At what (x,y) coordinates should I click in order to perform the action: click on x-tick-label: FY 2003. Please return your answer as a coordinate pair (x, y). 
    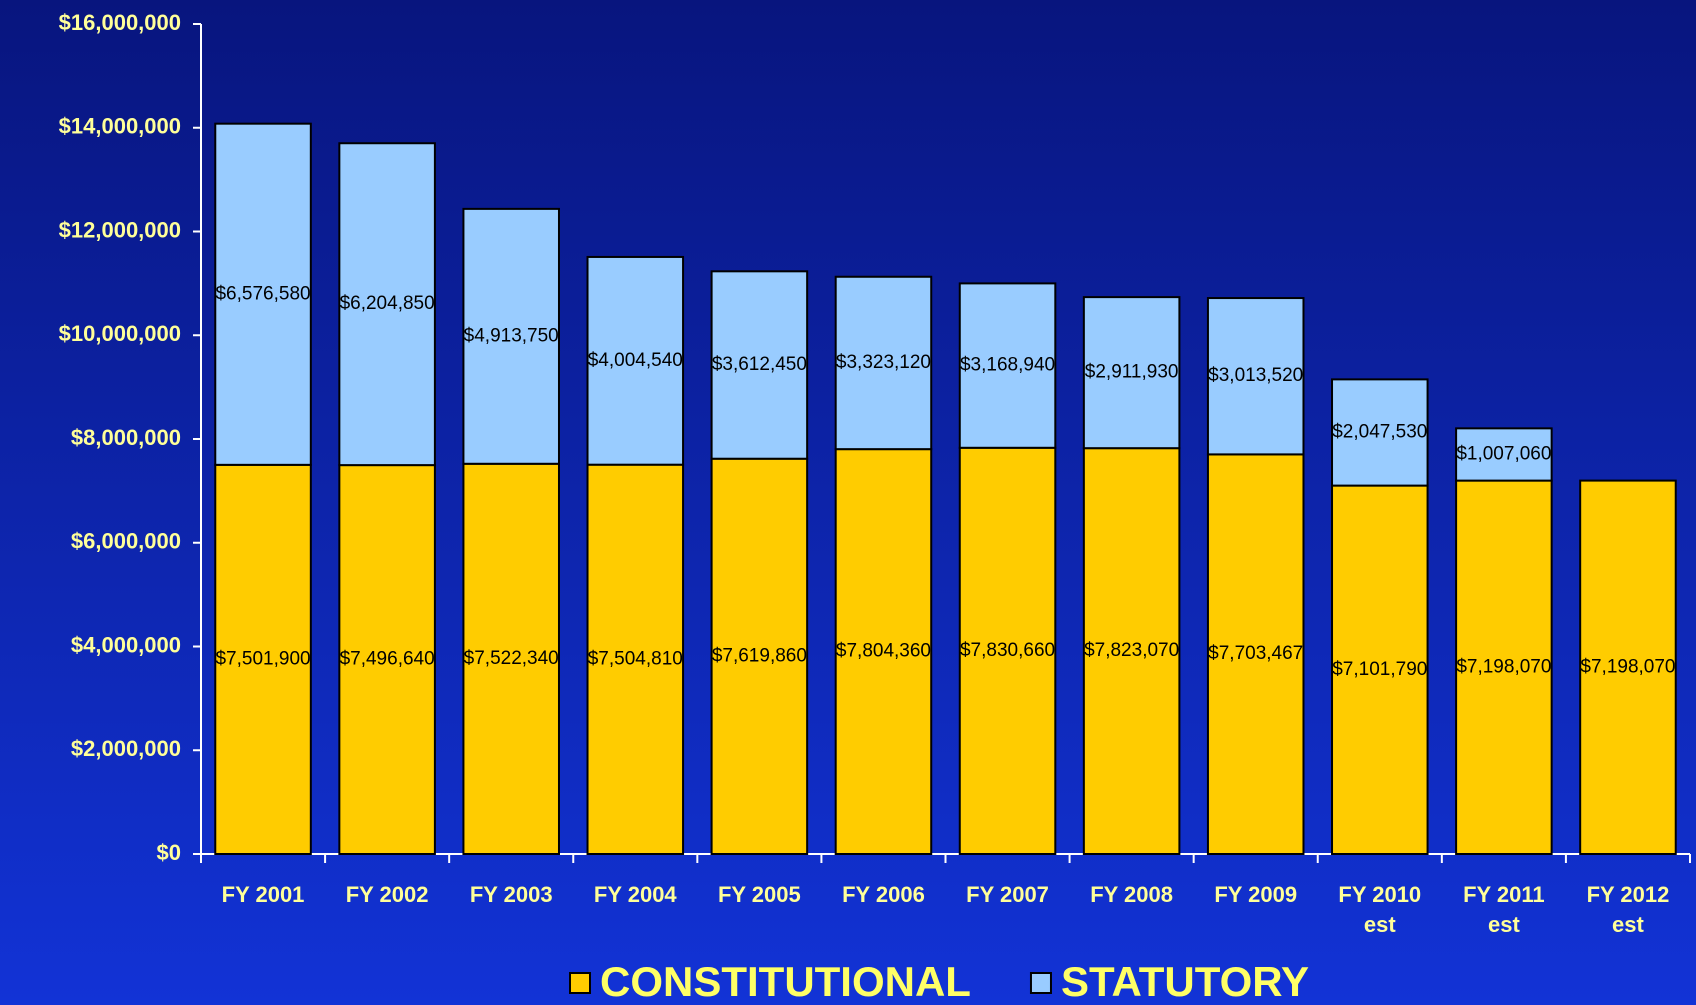
    Looking at the image, I should click on (511, 894).